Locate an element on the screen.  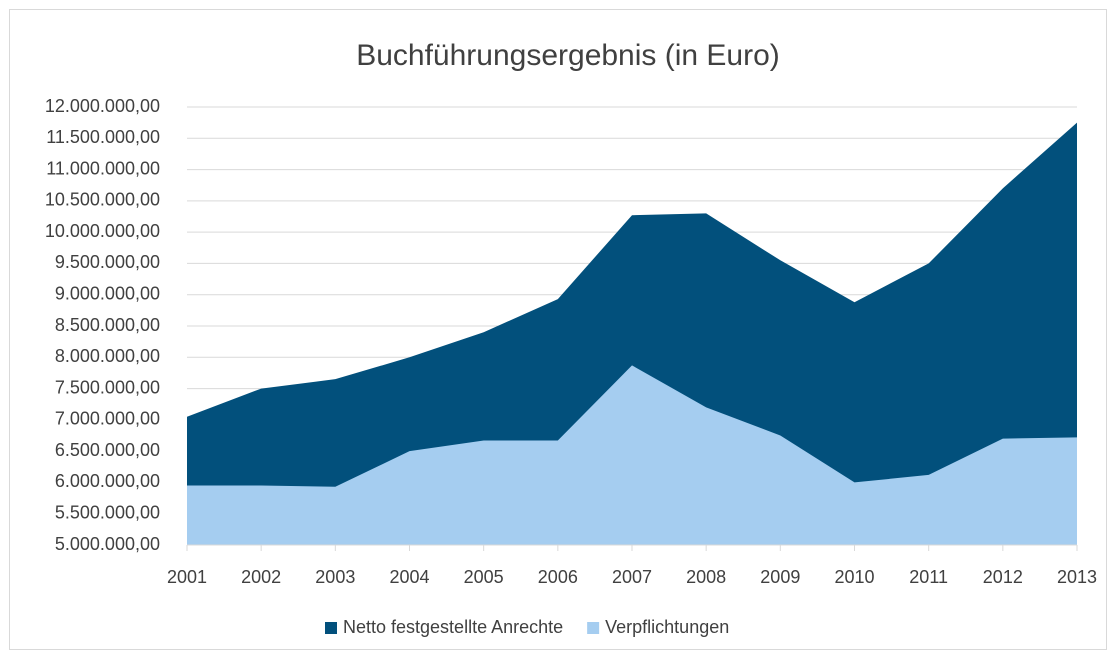
x-tick-label: 2005 is located at coordinates (484, 577).